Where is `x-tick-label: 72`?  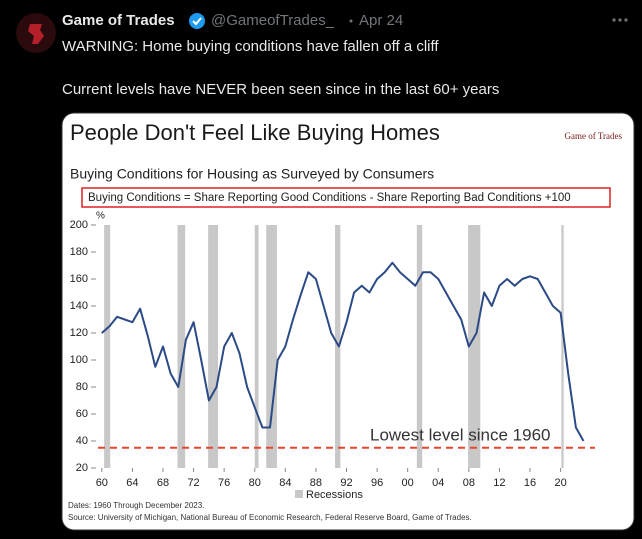
x-tick-label: 72 is located at coordinates (193, 483).